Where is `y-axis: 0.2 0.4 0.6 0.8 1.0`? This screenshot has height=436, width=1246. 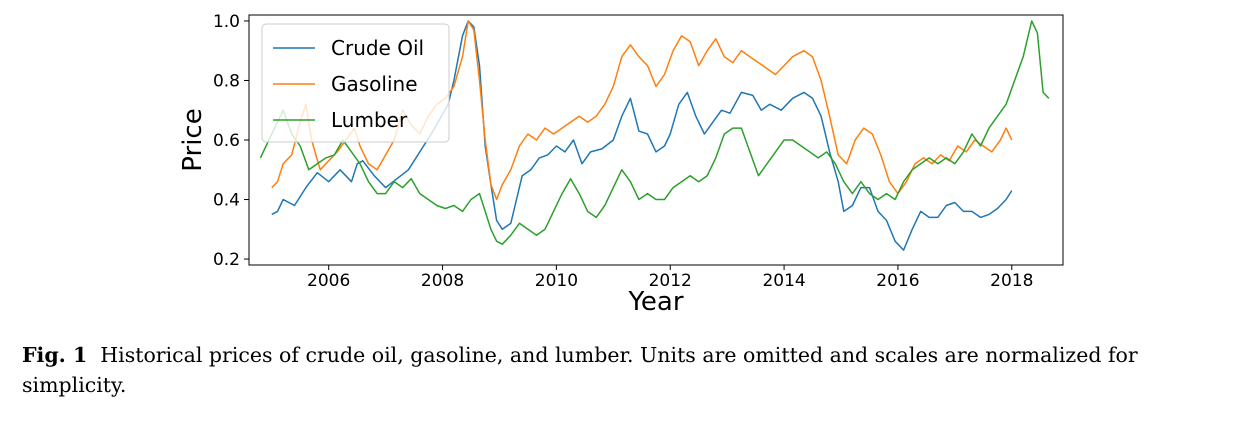
y-axis: 0.2 0.4 0.6 0.8 1.0 is located at coordinates (231, 141).